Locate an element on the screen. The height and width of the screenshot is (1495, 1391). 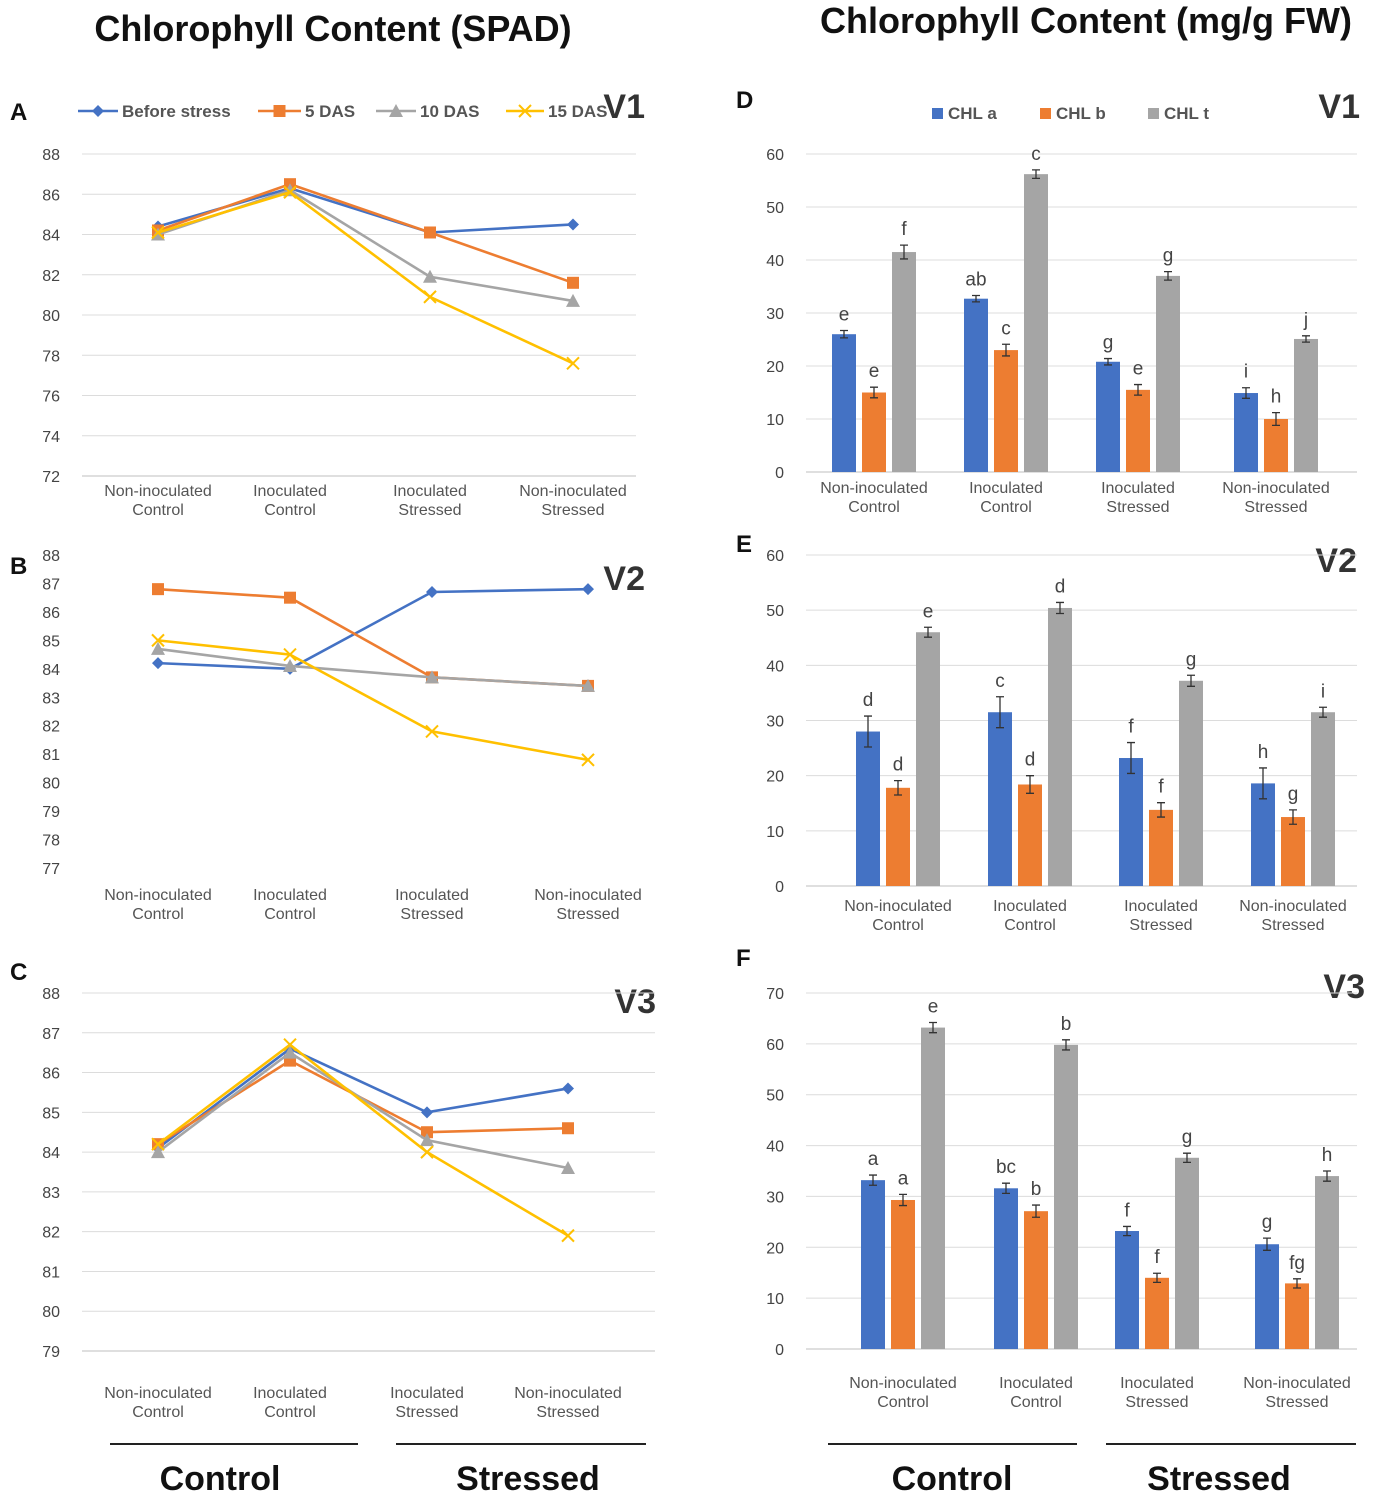
legend-marker is located at coordinates (396, 110).